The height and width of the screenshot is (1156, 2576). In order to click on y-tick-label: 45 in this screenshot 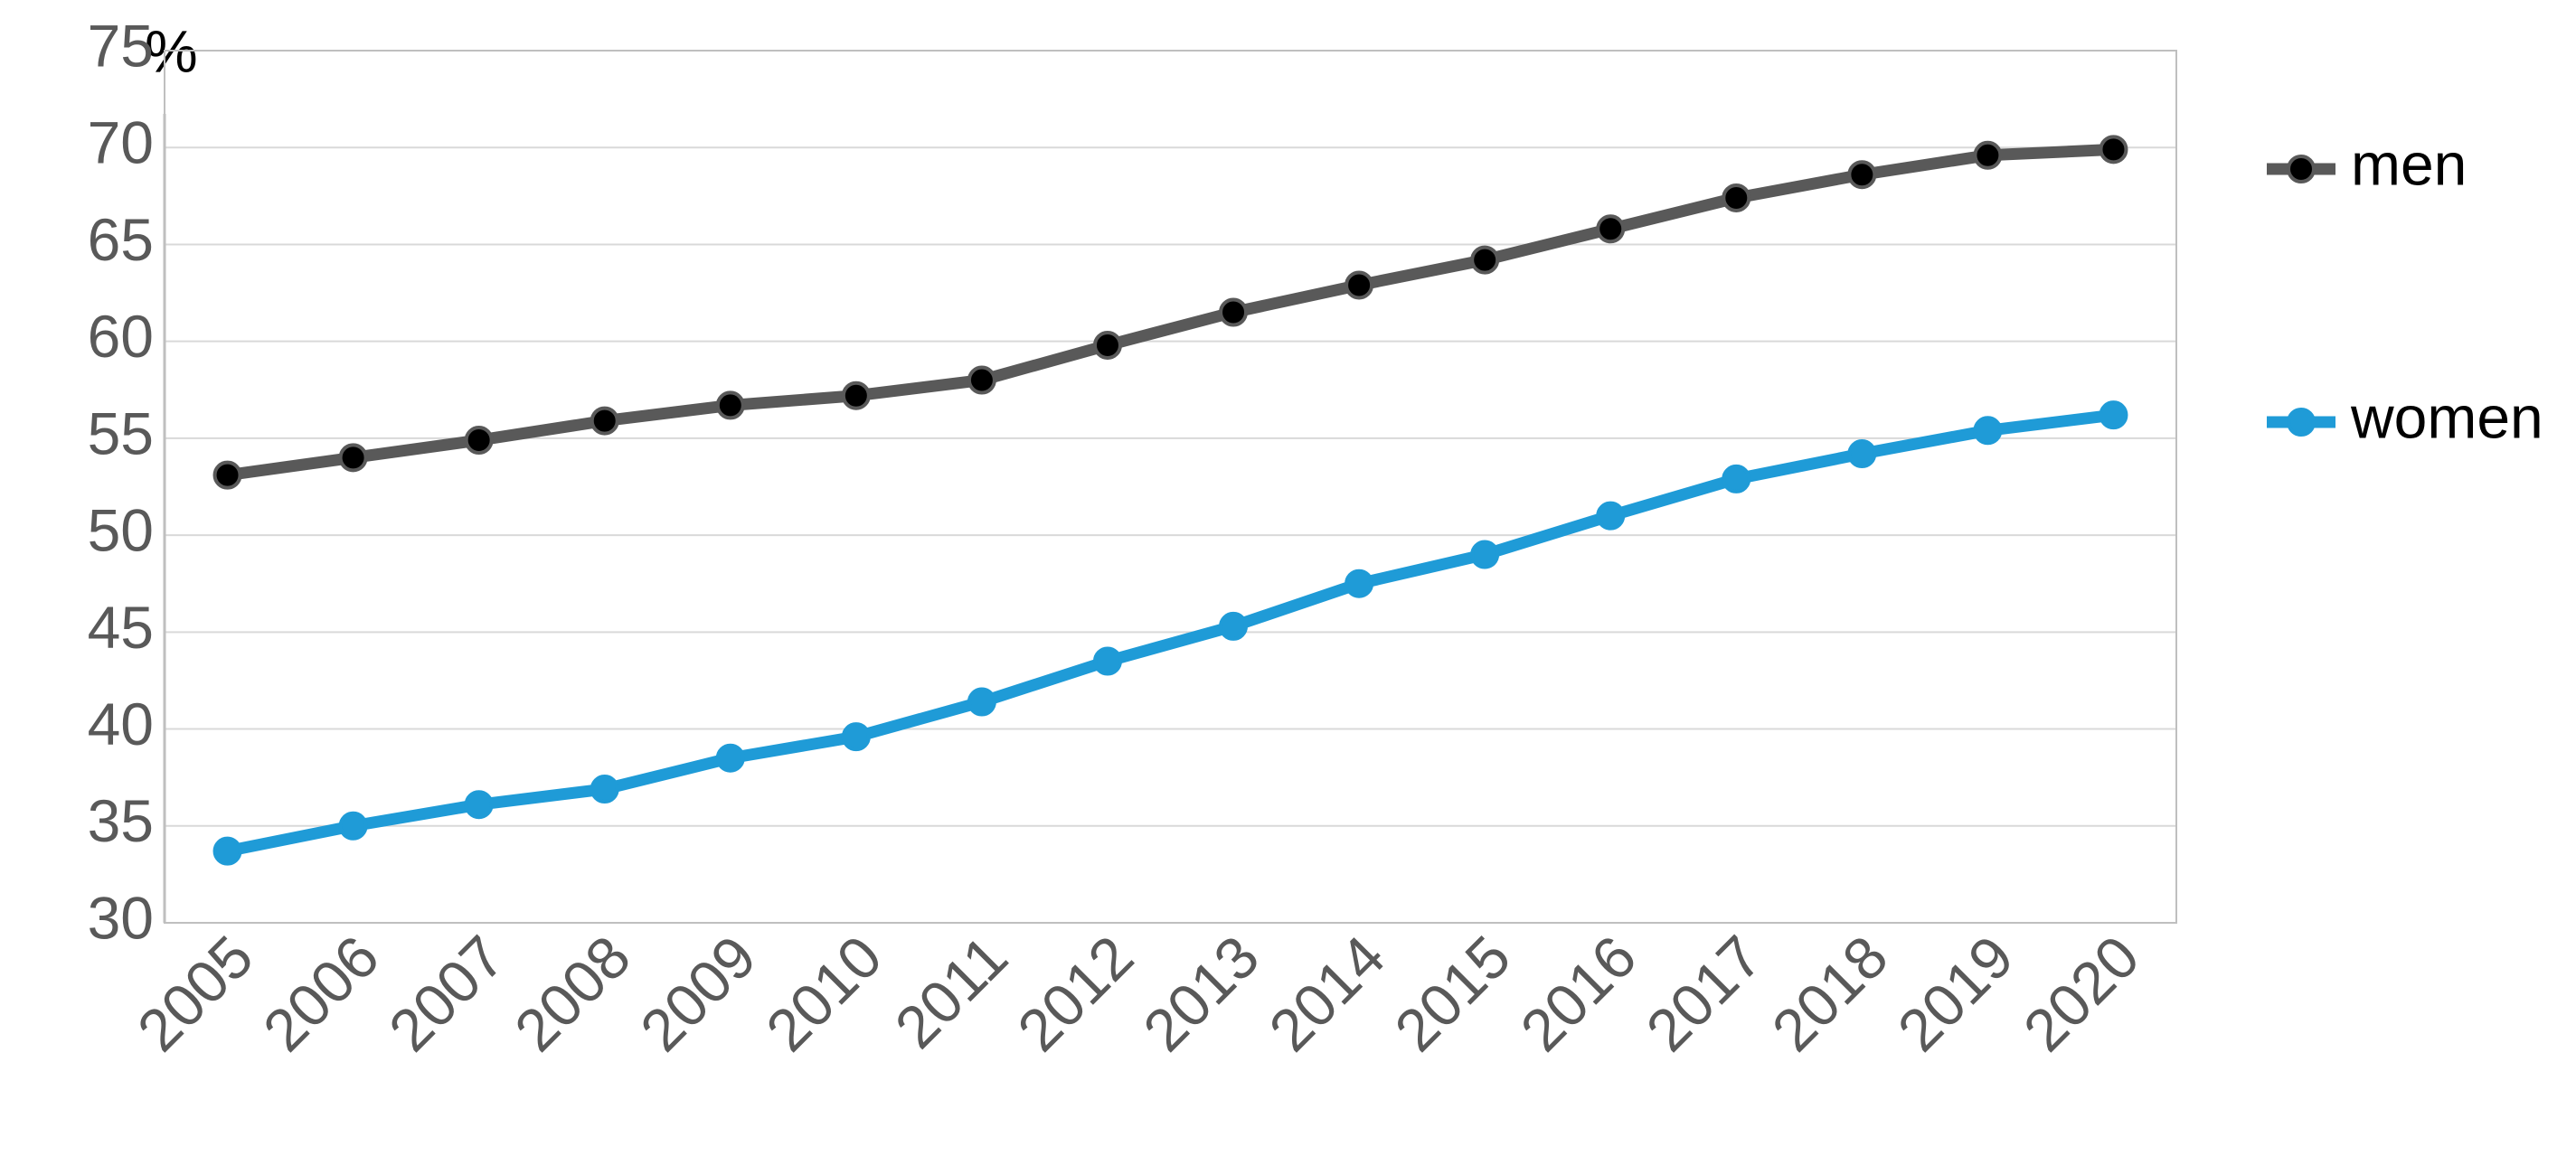, I will do `click(121, 627)`.